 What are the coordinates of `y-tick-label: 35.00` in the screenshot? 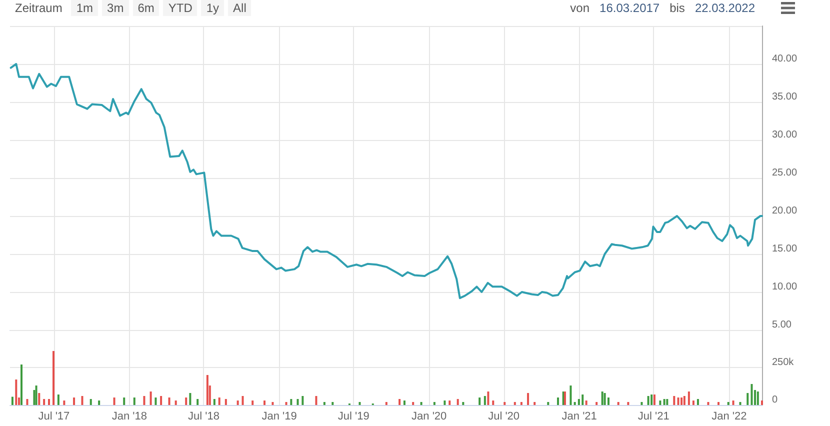 It's located at (785, 97).